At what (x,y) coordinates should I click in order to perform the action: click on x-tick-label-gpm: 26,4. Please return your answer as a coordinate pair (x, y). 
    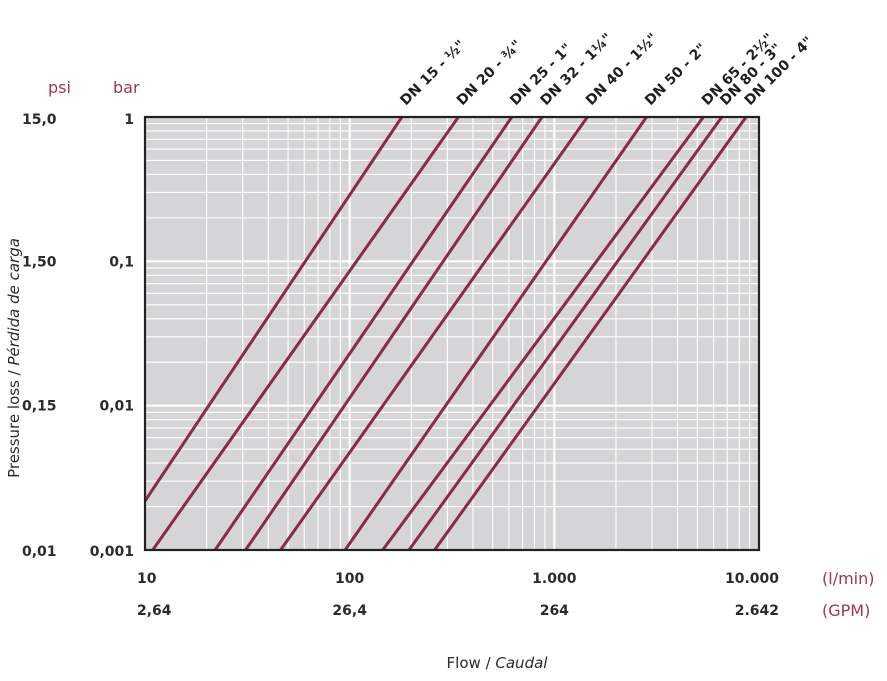
    Looking at the image, I should click on (349, 611).